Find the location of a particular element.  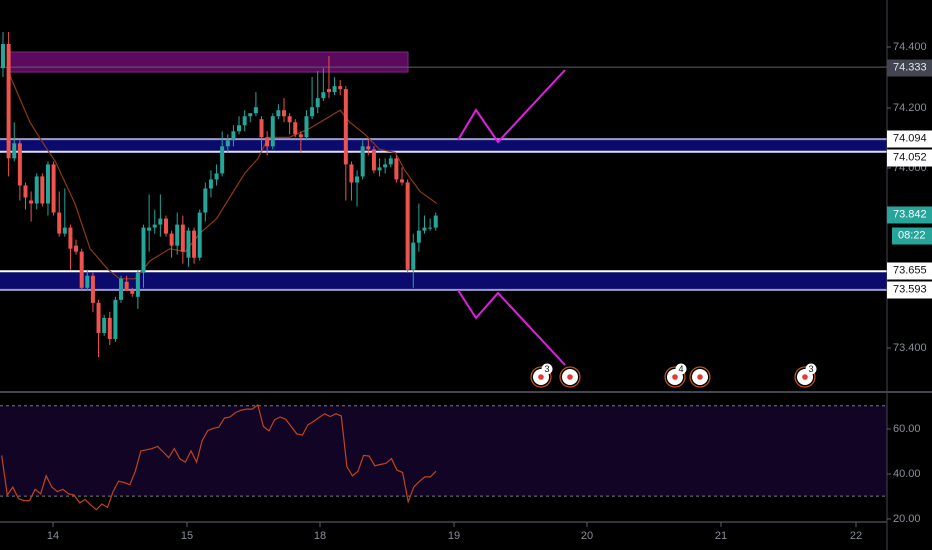

time-tick: 14 is located at coordinates (53, 536).